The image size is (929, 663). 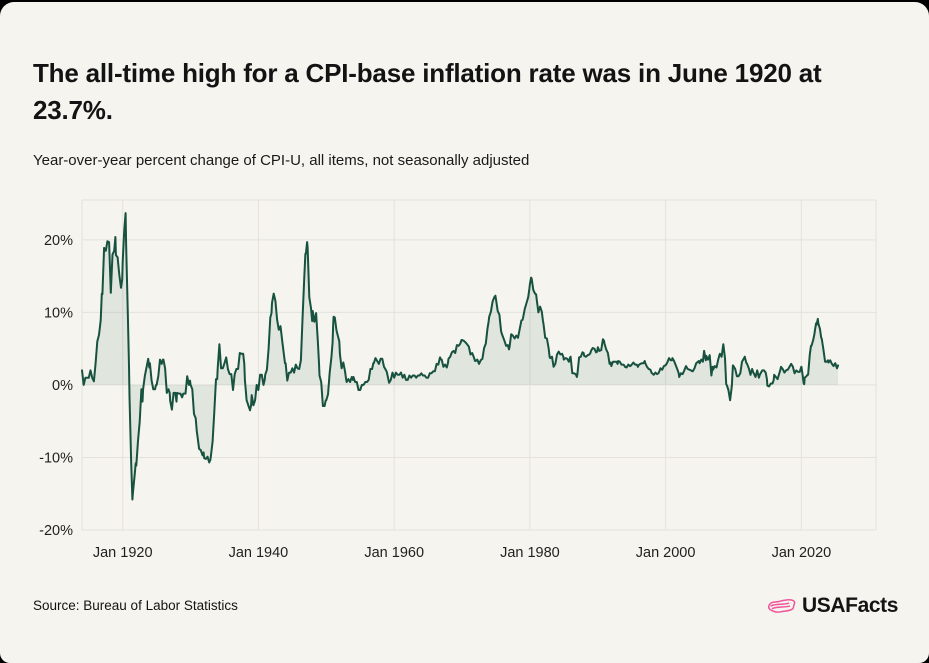 I want to click on svg-text: 0%, so click(x=62, y=386).